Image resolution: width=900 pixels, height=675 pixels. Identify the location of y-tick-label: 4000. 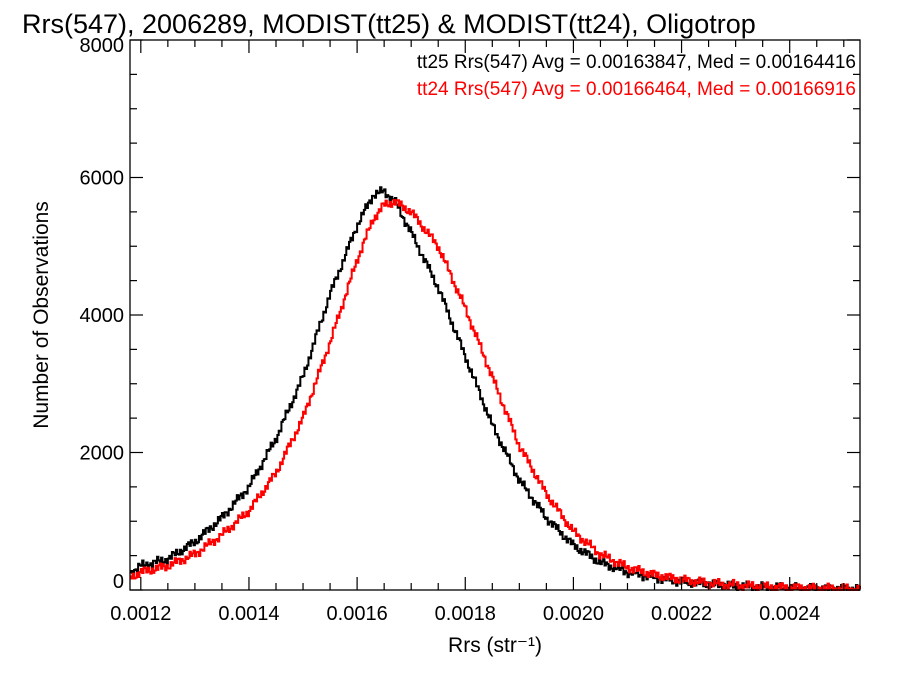
(102, 316).